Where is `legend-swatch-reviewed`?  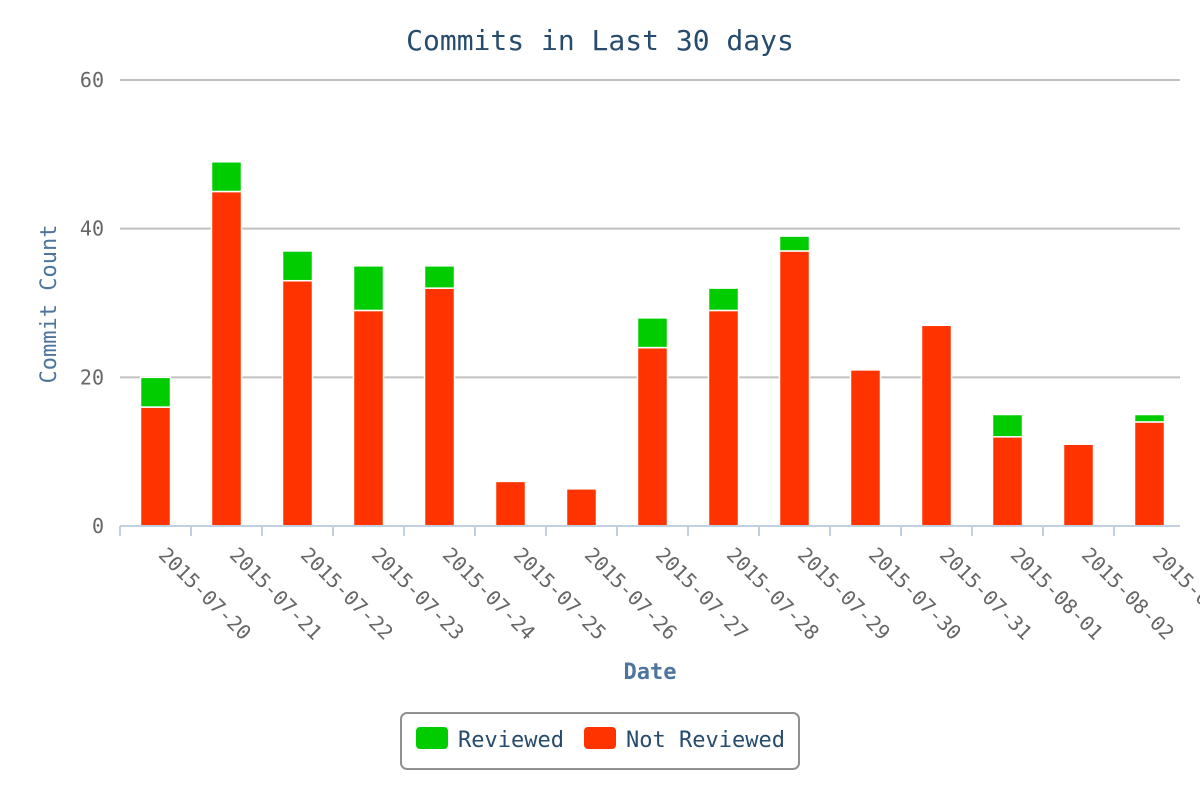
legend-swatch-reviewed is located at coordinates (432, 738).